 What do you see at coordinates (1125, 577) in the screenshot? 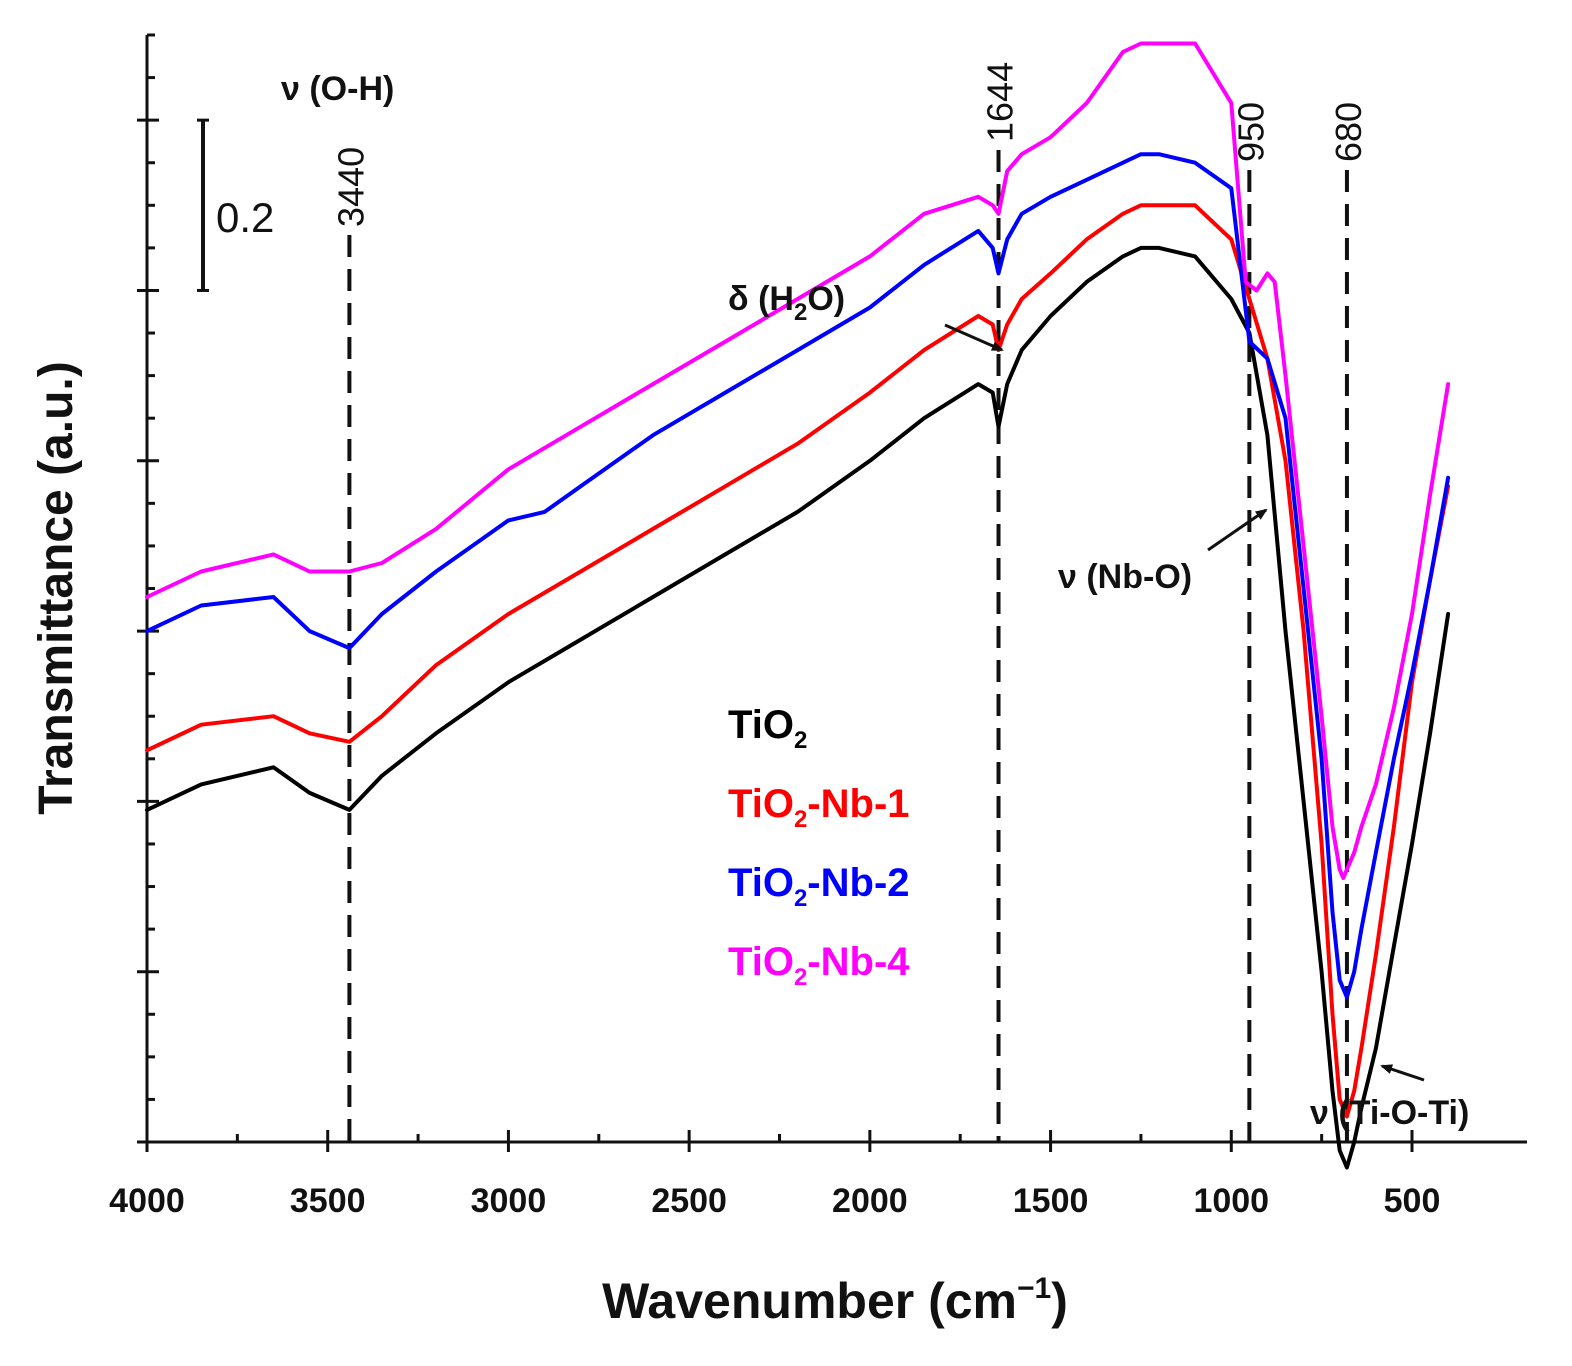
I see `annotation-nbo-stretch: ν (Nb-O)` at bounding box center [1125, 577].